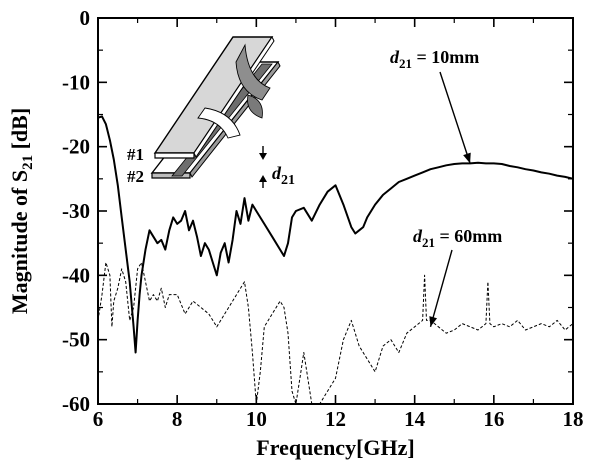 This screenshot has width=590, height=462. What do you see at coordinates (85, 18) in the screenshot?
I see `y-tick-label: 0` at bounding box center [85, 18].